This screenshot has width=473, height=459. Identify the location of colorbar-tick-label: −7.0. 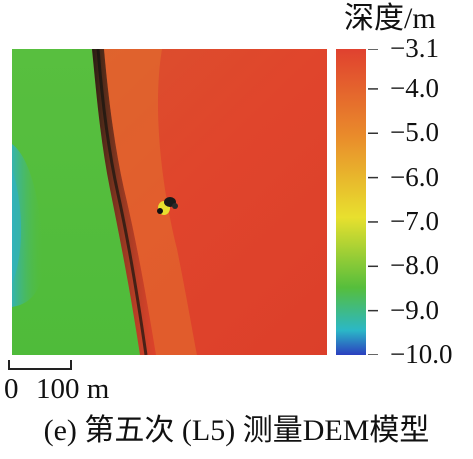
(414, 220).